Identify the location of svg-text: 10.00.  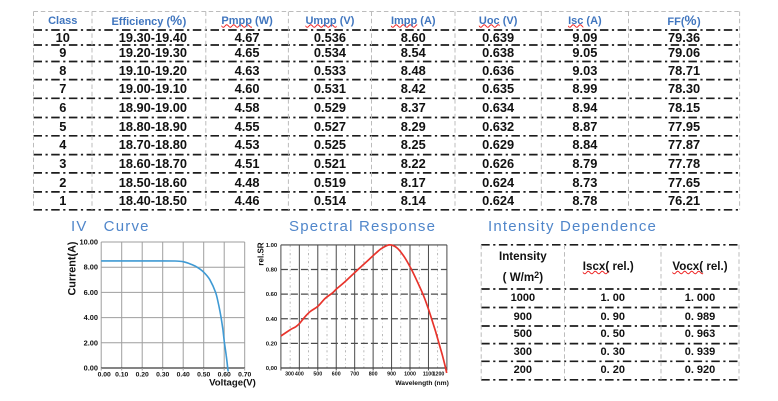
(89, 242).